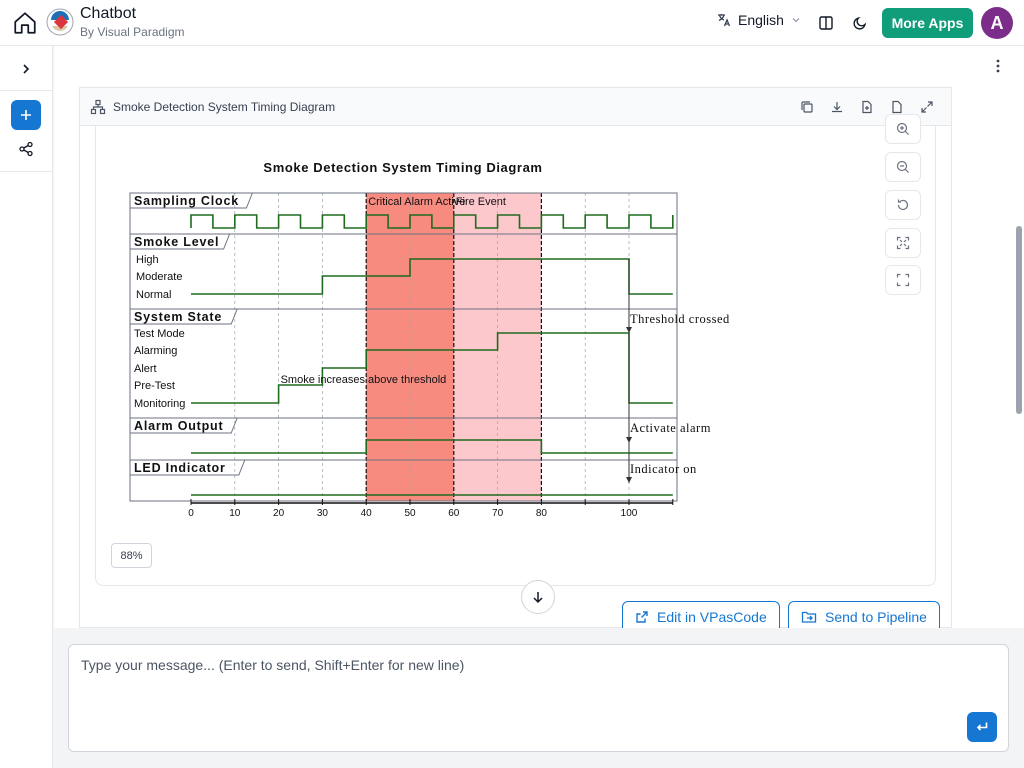 Image resolution: width=1024 pixels, height=768 pixels. Describe the element at coordinates (680, 319) in the screenshot. I see `annotation-label: Threshold crossed` at that location.